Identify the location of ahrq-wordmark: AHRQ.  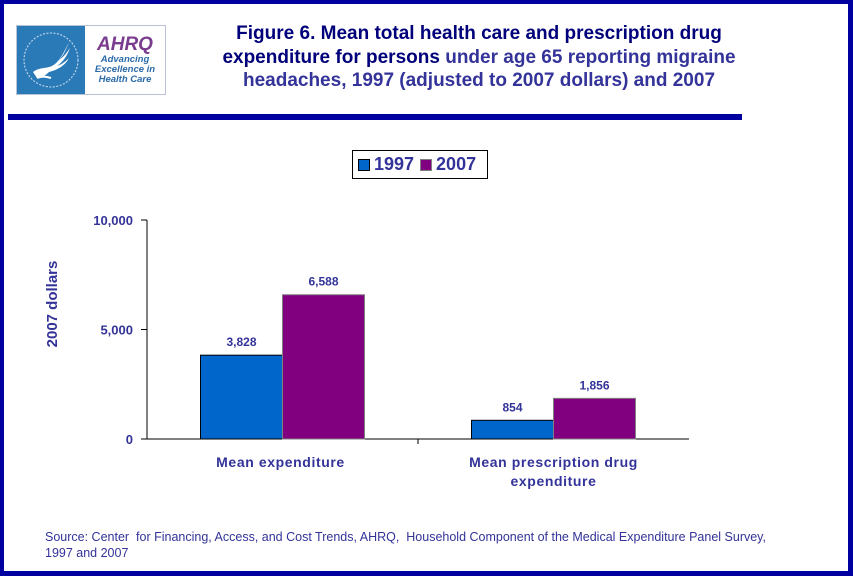
(125, 44).